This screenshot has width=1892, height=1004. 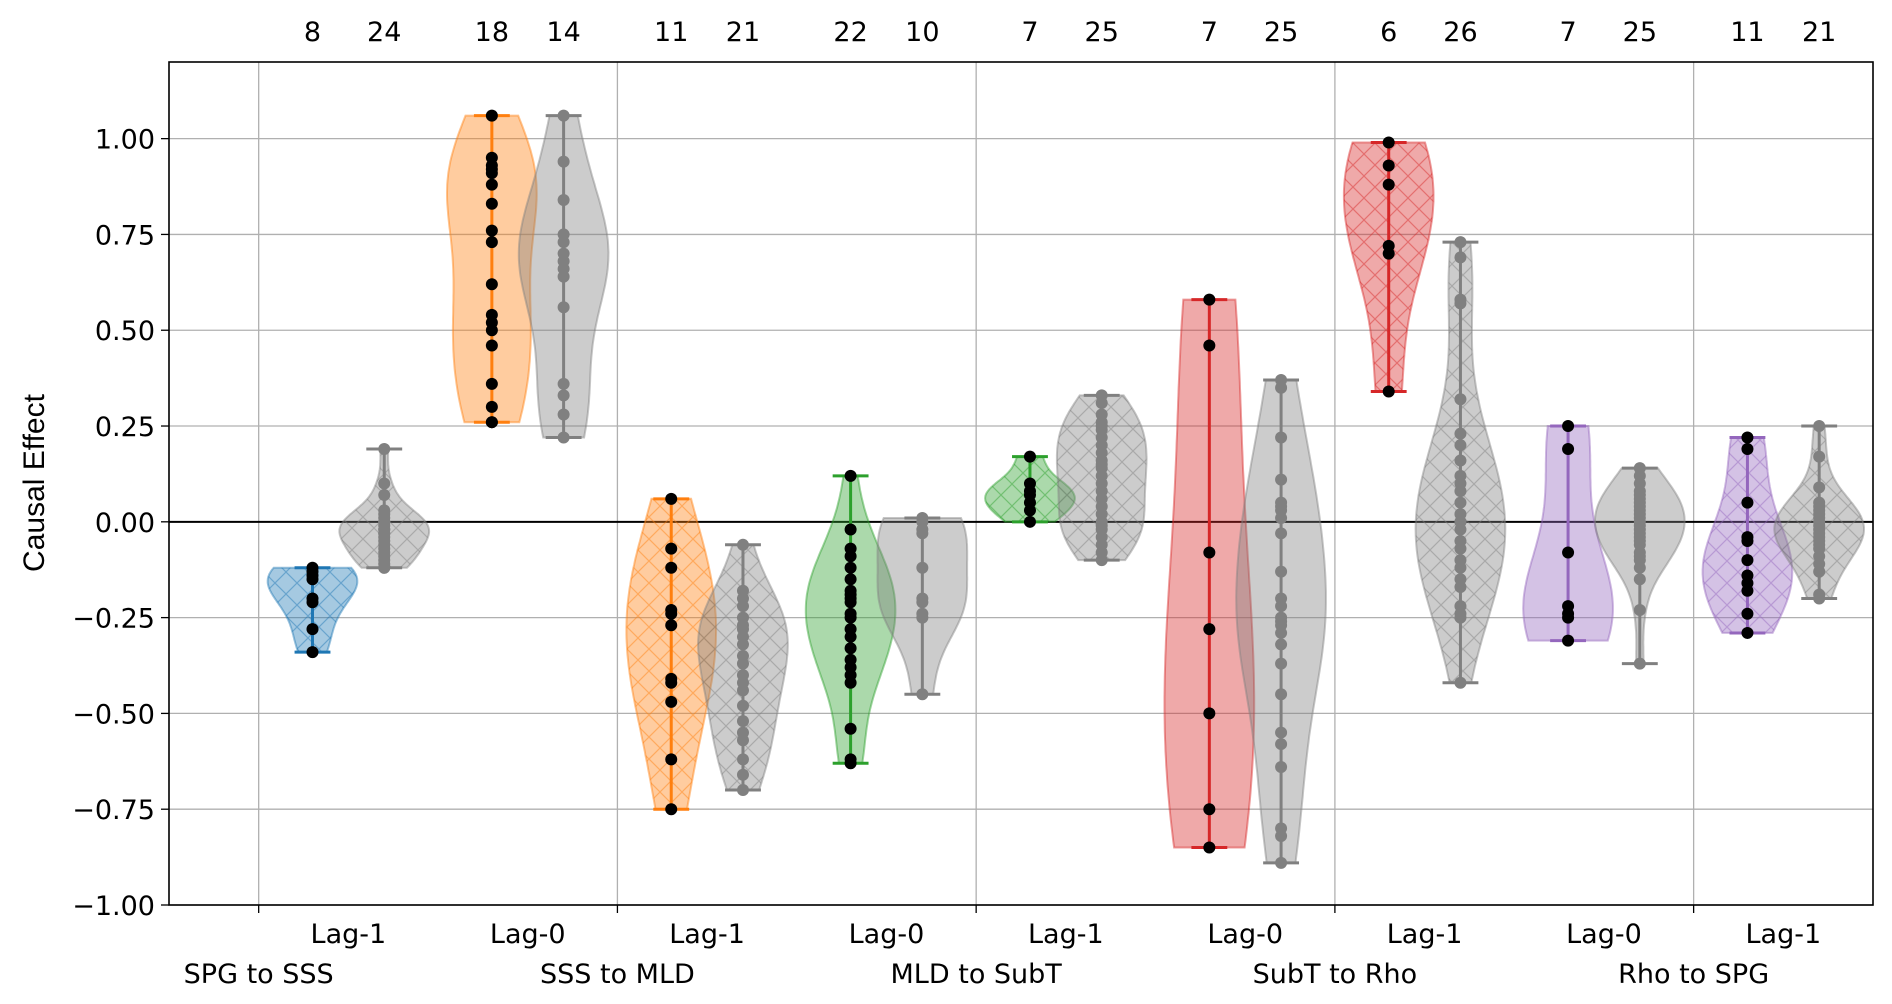 What do you see at coordinates (563, 32) in the screenshot?
I see `count-label: 14` at bounding box center [563, 32].